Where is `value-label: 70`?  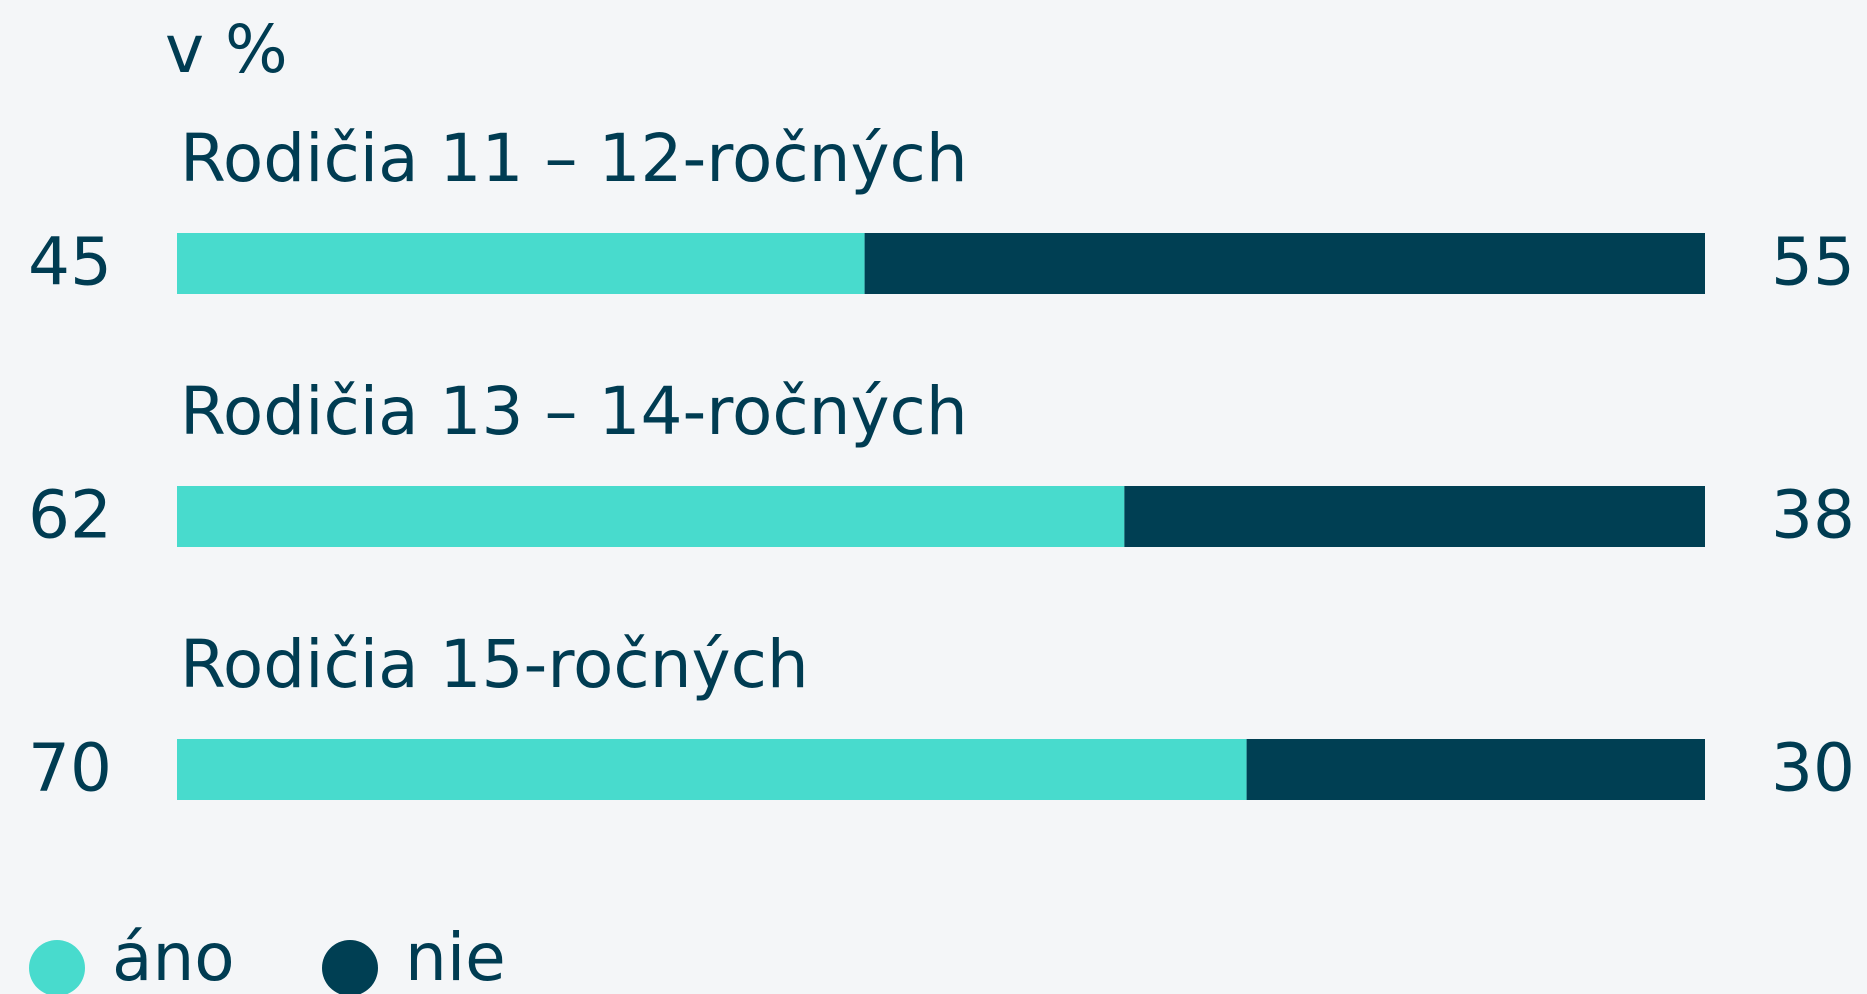 value-label: 70 is located at coordinates (70, 768).